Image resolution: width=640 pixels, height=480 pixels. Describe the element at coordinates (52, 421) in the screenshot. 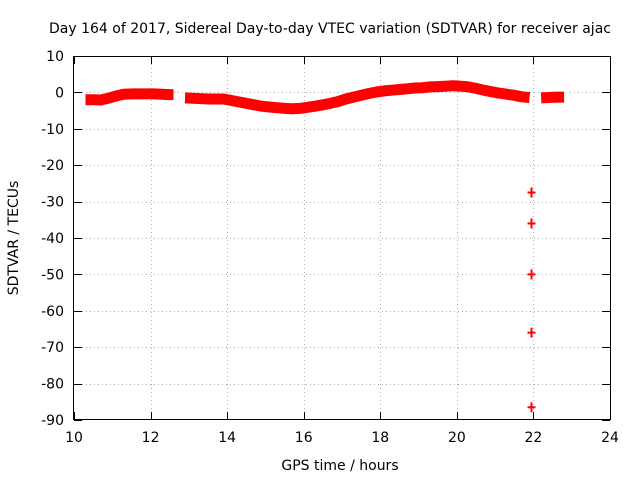

I see `y-tick-label: -90` at that location.